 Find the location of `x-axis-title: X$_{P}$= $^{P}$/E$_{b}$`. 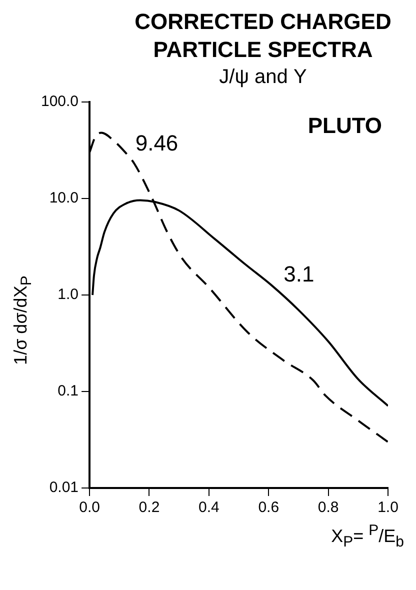

x-axis-title: X$_{P}$= $^{P}$/E$_{b}$ is located at coordinates (367, 536).